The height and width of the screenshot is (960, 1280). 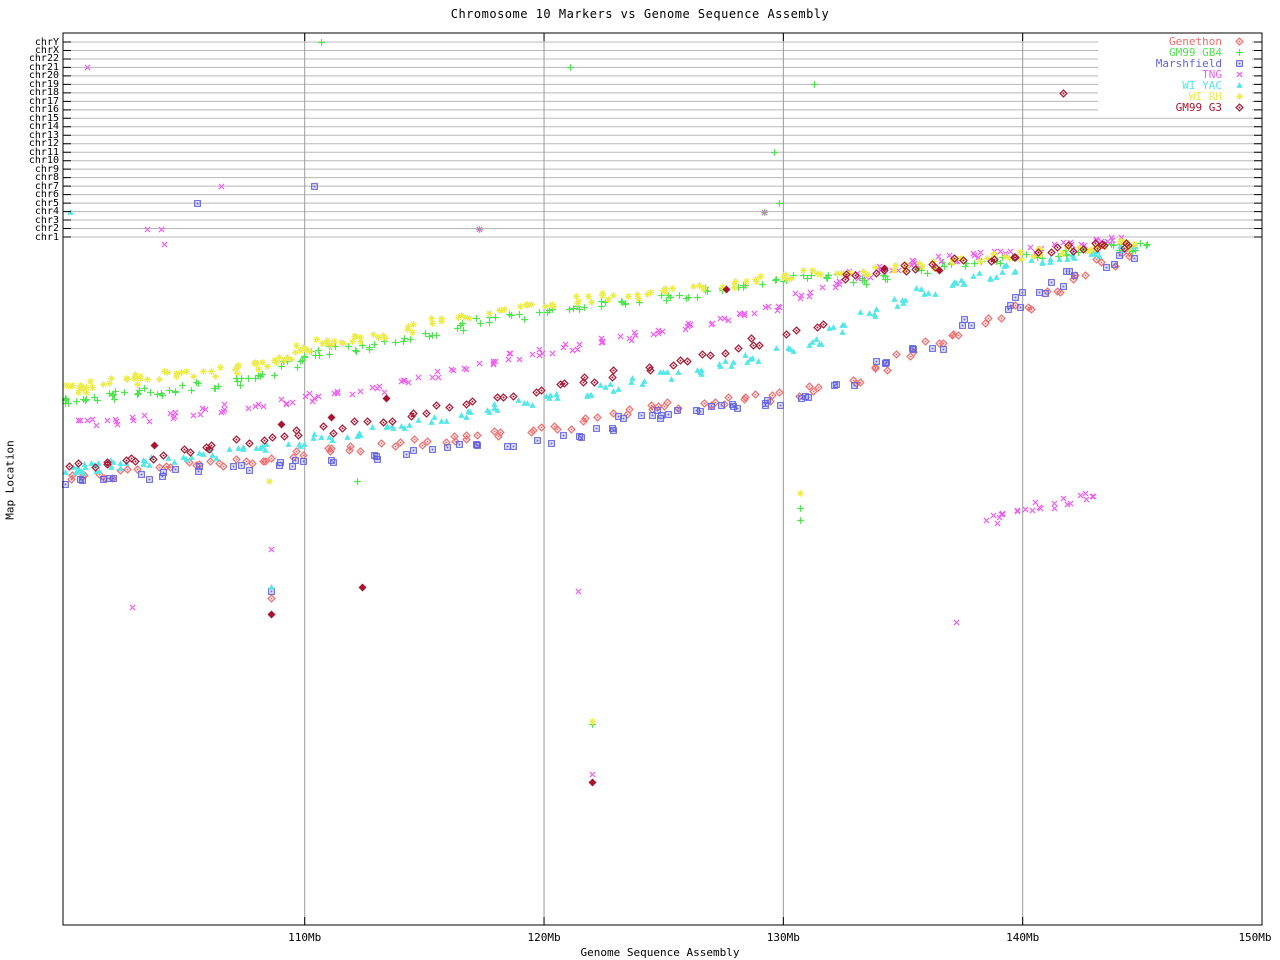 I want to click on x-tick-130Mb: 130Mb, so click(x=783, y=937).